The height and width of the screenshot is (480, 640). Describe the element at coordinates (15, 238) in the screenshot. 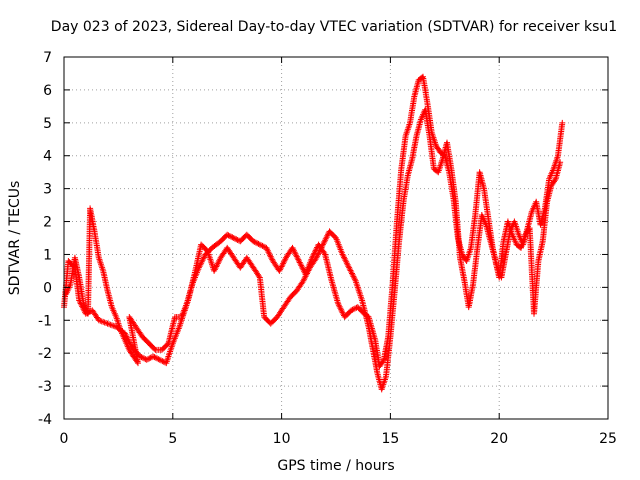

I see `y-axis-label: SDTVAR / TECUs` at that location.